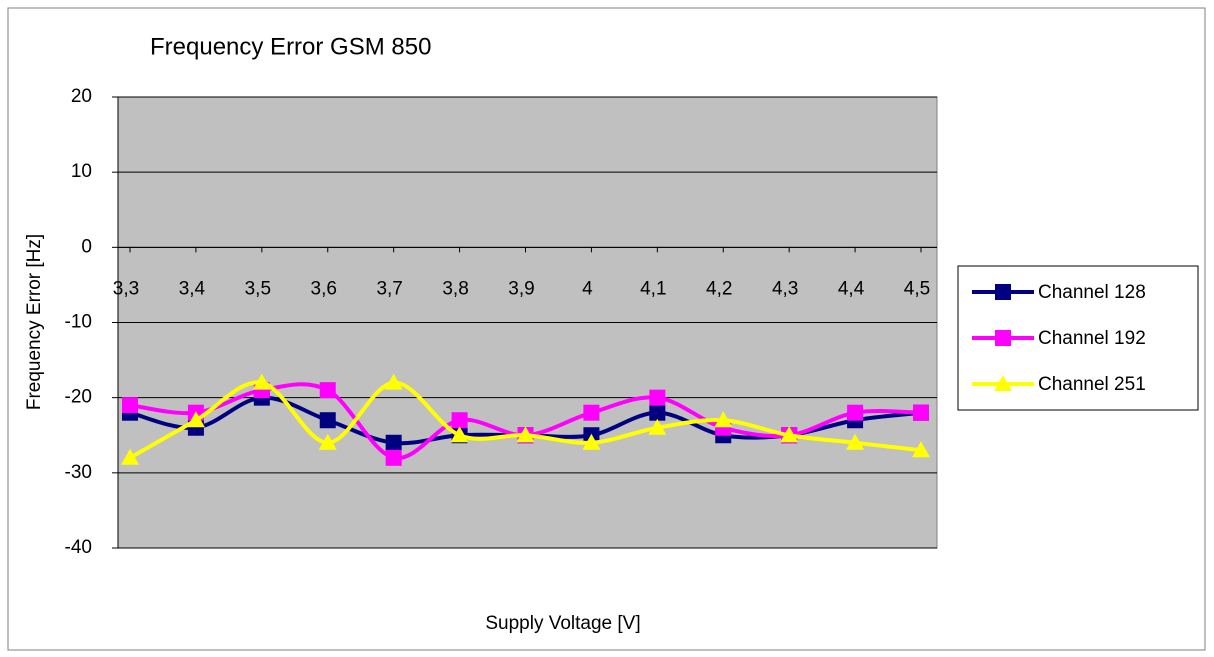  I want to click on y-tick-label: -20, so click(78, 397).